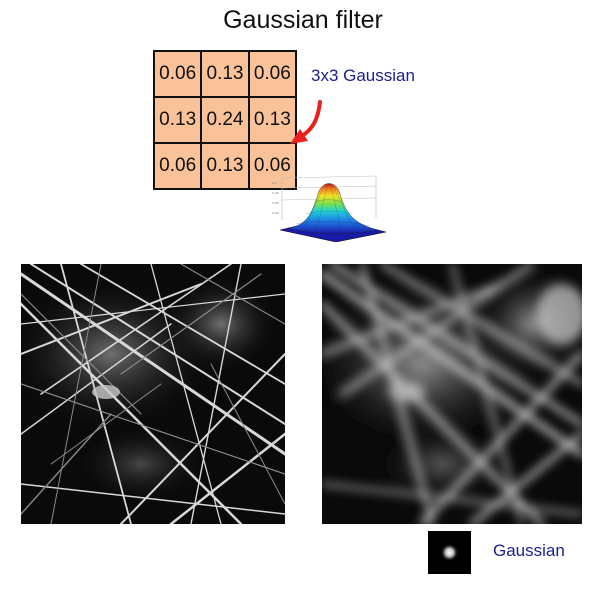 Image resolution: width=606 pixels, height=589 pixels. What do you see at coordinates (363, 75) in the screenshot?
I see `kernel-label: 3x3 Gaussian` at bounding box center [363, 75].